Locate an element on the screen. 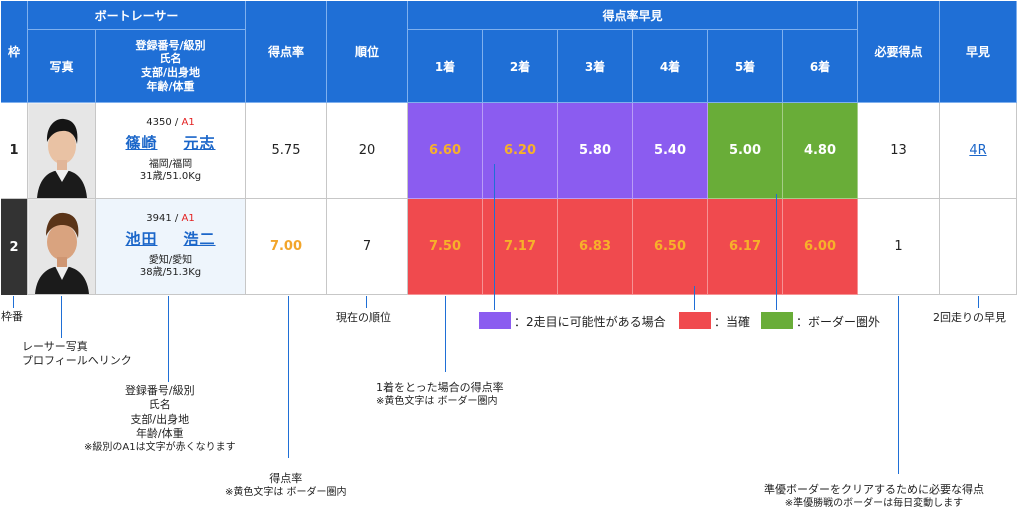  legend-green-swatch is located at coordinates (777, 320).